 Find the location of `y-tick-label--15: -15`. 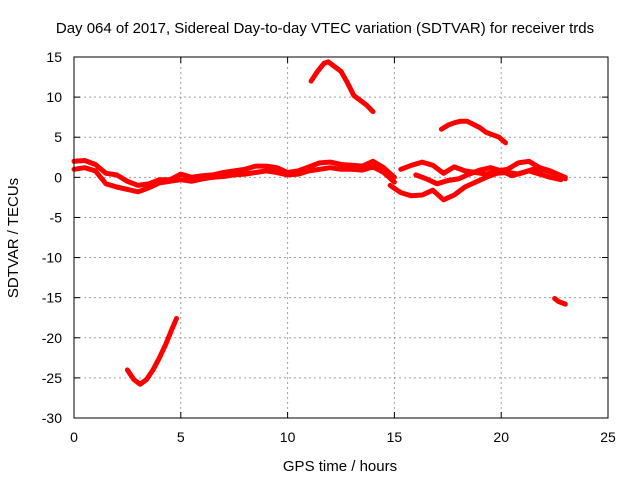

y-tick-label--15: -15 is located at coordinates (52, 298).